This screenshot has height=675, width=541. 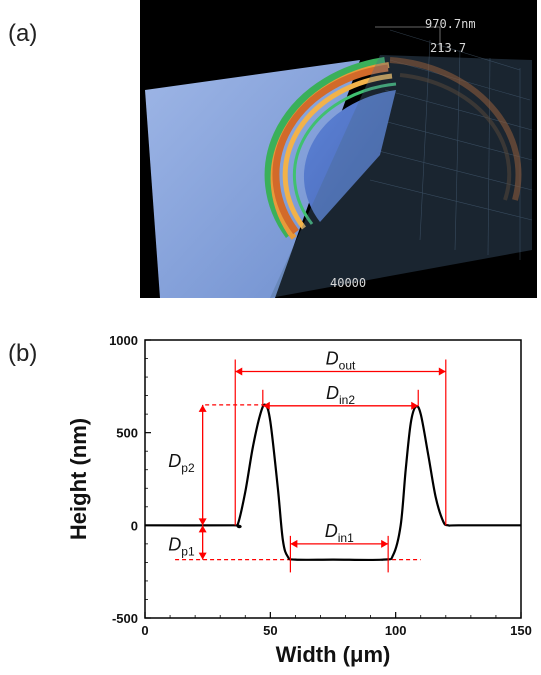 What do you see at coordinates (144, 630) in the screenshot?
I see `x-tick-label: 0` at bounding box center [144, 630].